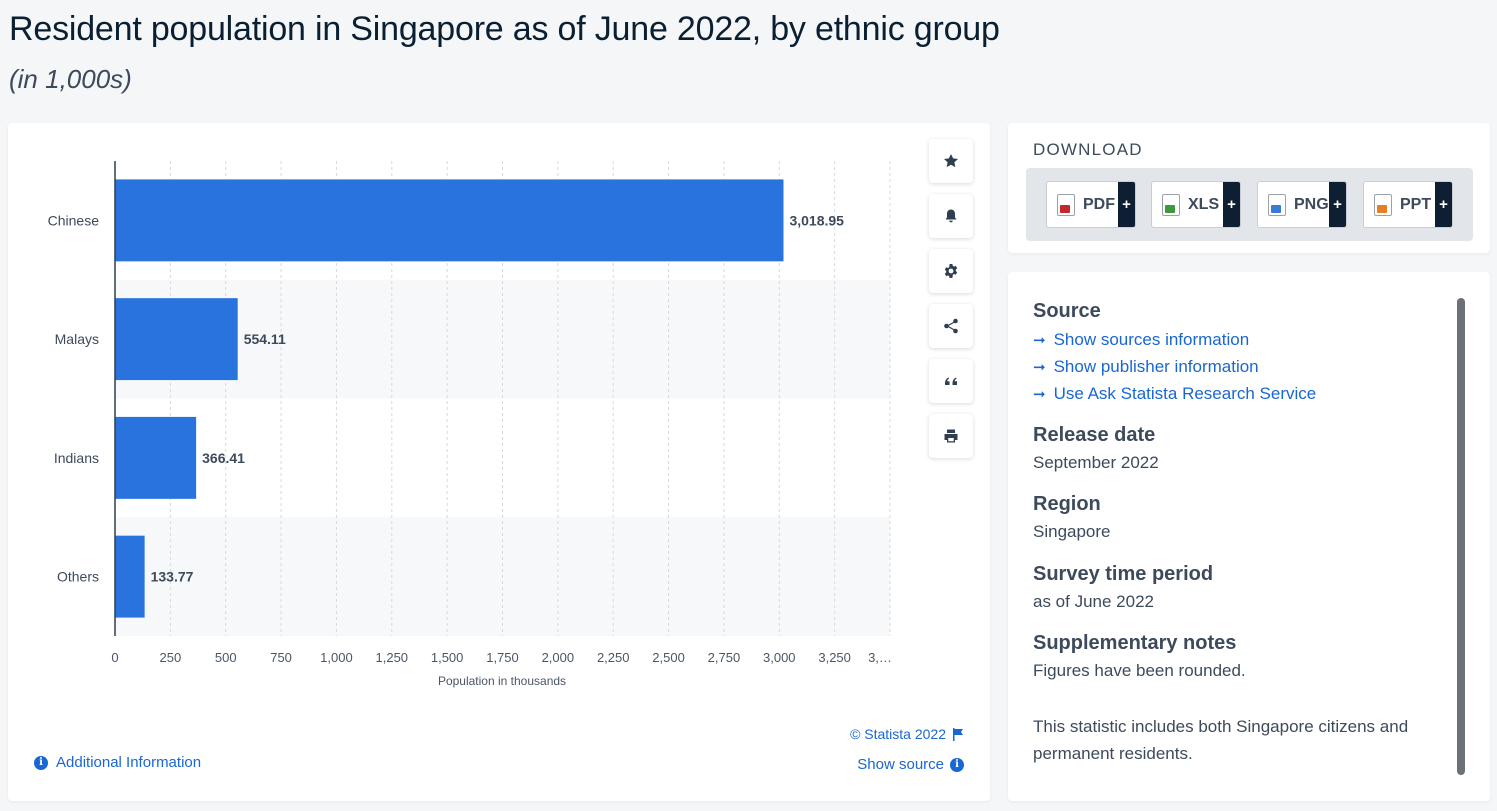 The height and width of the screenshot is (811, 1497). What do you see at coordinates (1088, 149) in the screenshot?
I see `download-heading: DOWNLOAD` at bounding box center [1088, 149].